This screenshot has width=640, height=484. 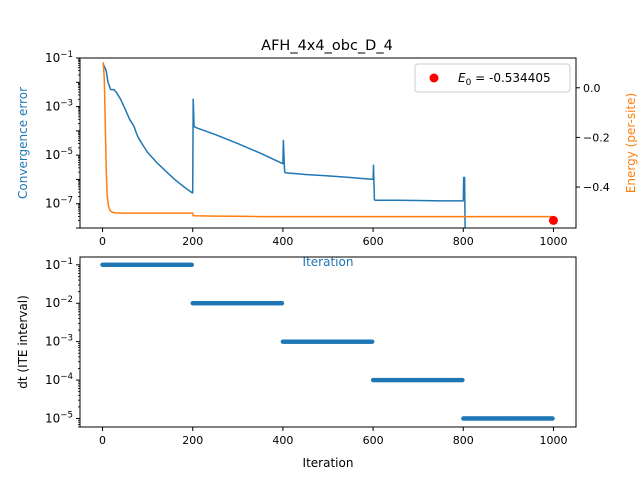 I want to click on bottom-x-tick-label: 600, so click(x=373, y=440).